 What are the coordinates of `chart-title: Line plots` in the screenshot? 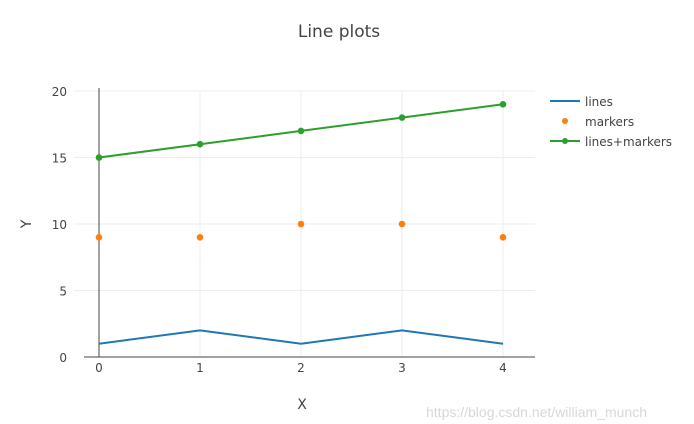 It's located at (339, 32).